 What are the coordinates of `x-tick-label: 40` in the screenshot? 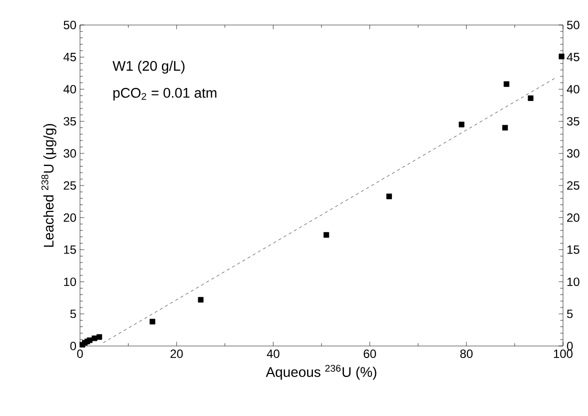 It's located at (273, 354).